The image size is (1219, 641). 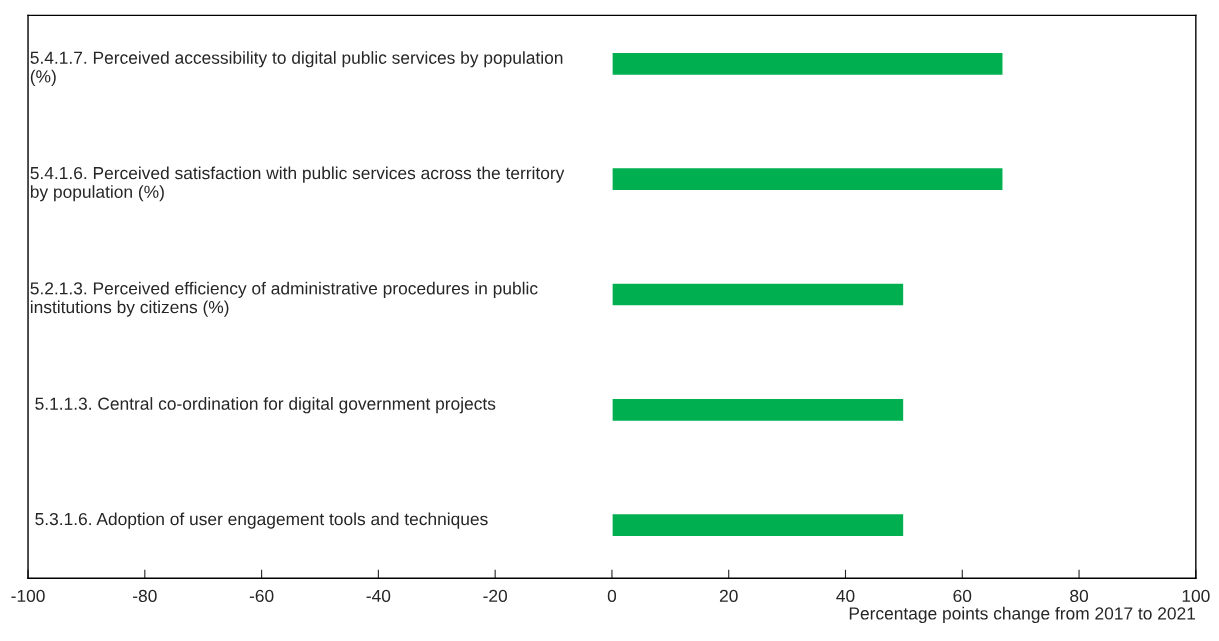 What do you see at coordinates (495, 596) in the screenshot?
I see `x-tick-label: -20` at bounding box center [495, 596].